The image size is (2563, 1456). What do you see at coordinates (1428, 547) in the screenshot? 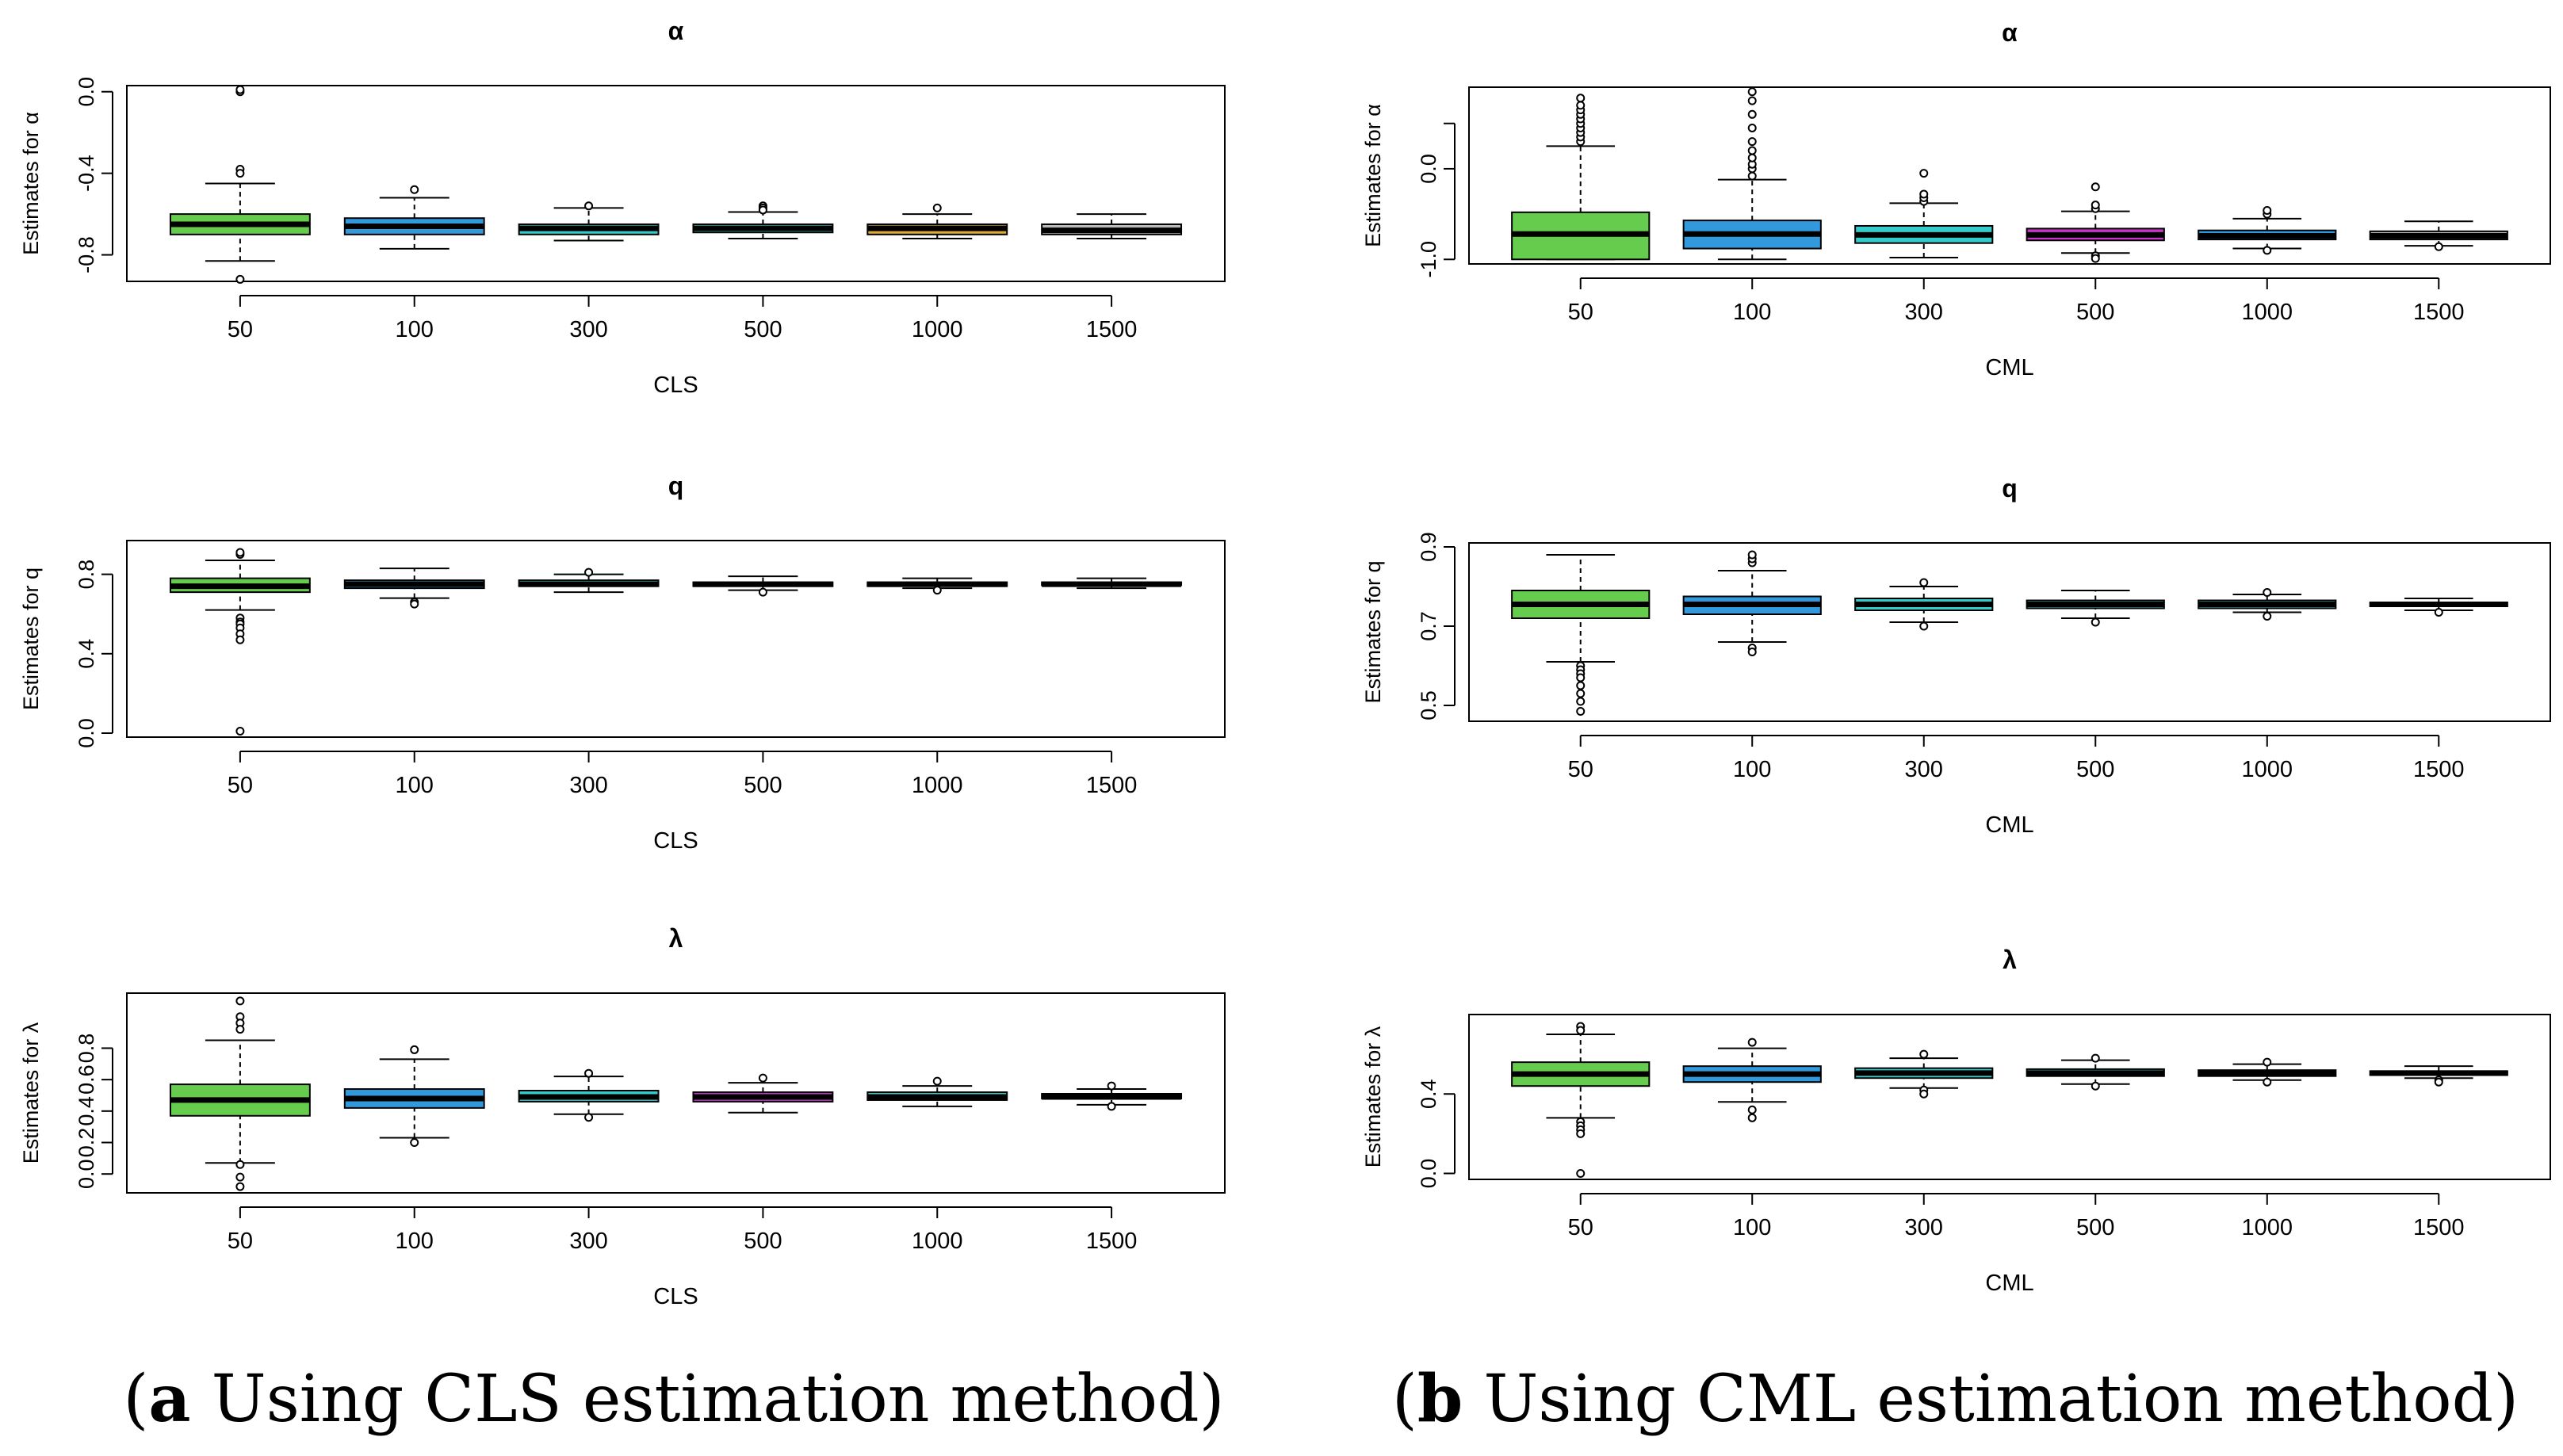
I see `y-tick-label: 0.9` at bounding box center [1428, 547].